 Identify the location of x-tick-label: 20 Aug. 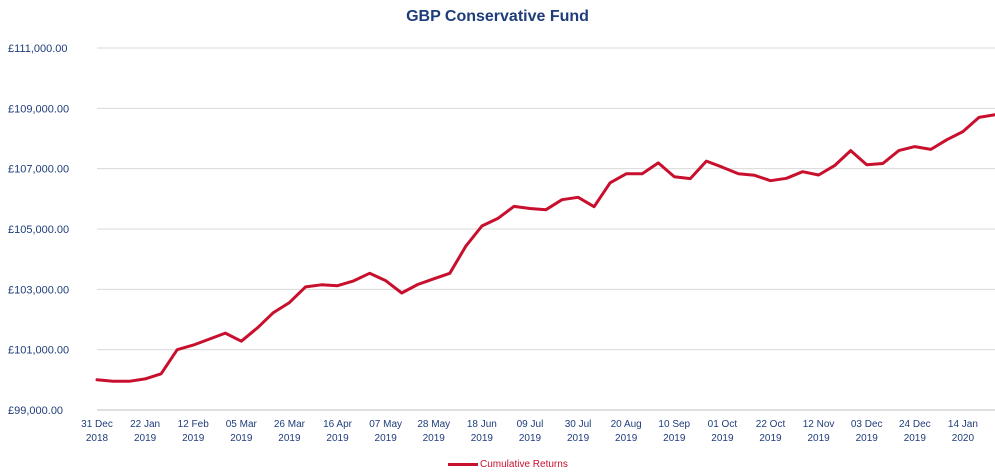
(626, 424).